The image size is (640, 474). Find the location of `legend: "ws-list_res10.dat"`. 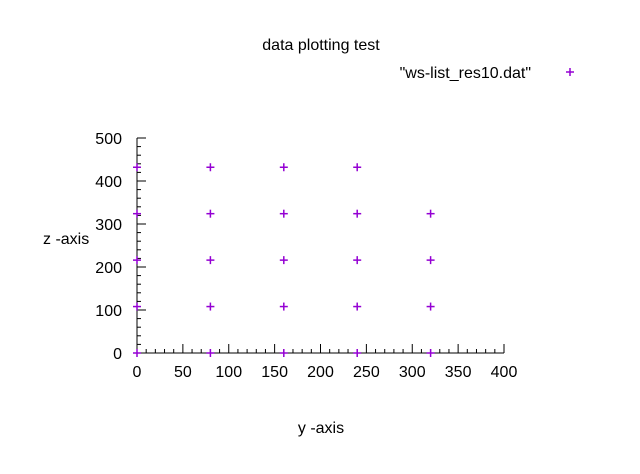

legend: "ws-list_res10.dat" is located at coordinates (487, 73).